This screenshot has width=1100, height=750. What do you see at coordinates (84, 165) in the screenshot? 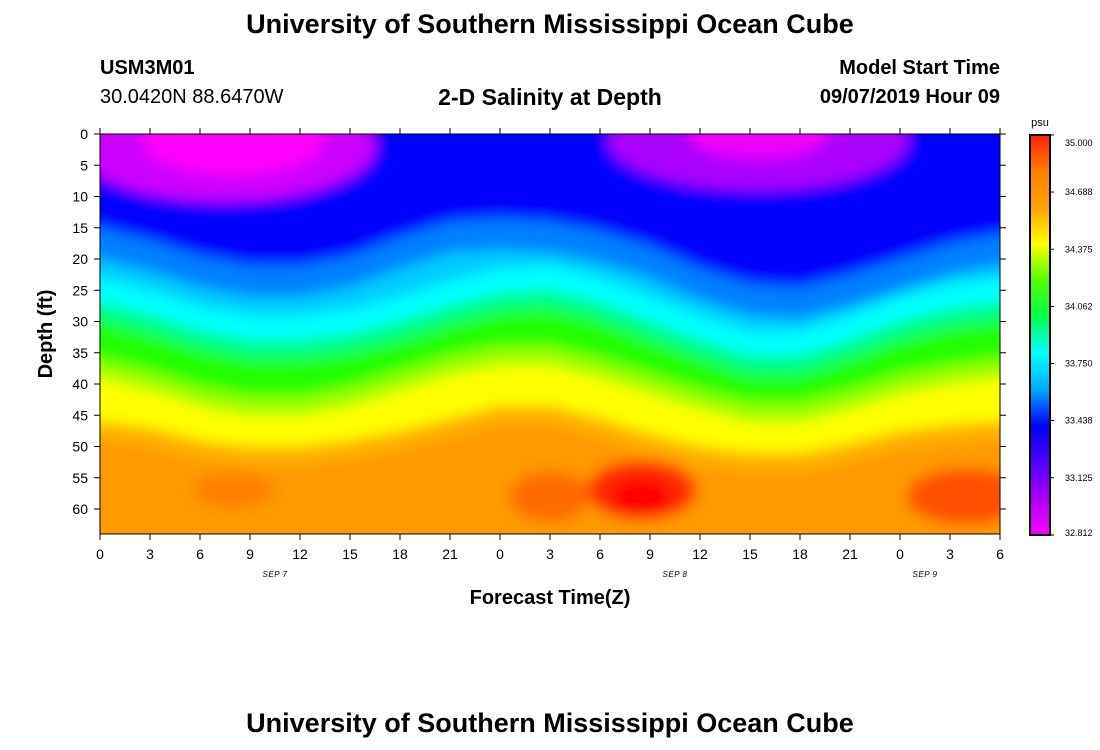
I see `y-tick-label: 5` at bounding box center [84, 165].